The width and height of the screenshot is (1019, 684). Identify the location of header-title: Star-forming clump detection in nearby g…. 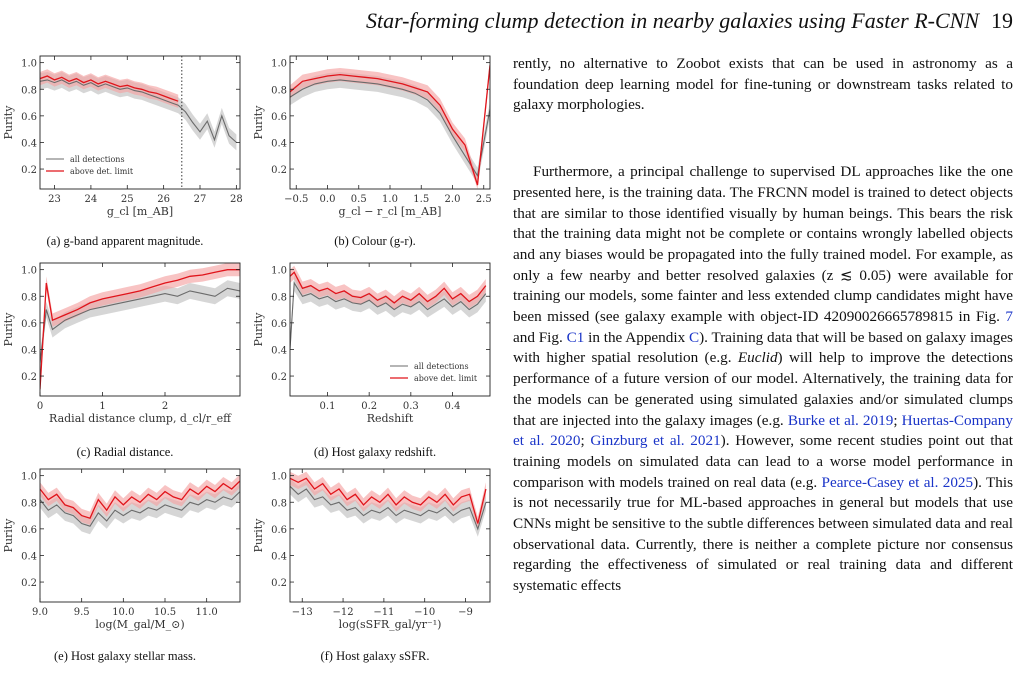
(672, 20).